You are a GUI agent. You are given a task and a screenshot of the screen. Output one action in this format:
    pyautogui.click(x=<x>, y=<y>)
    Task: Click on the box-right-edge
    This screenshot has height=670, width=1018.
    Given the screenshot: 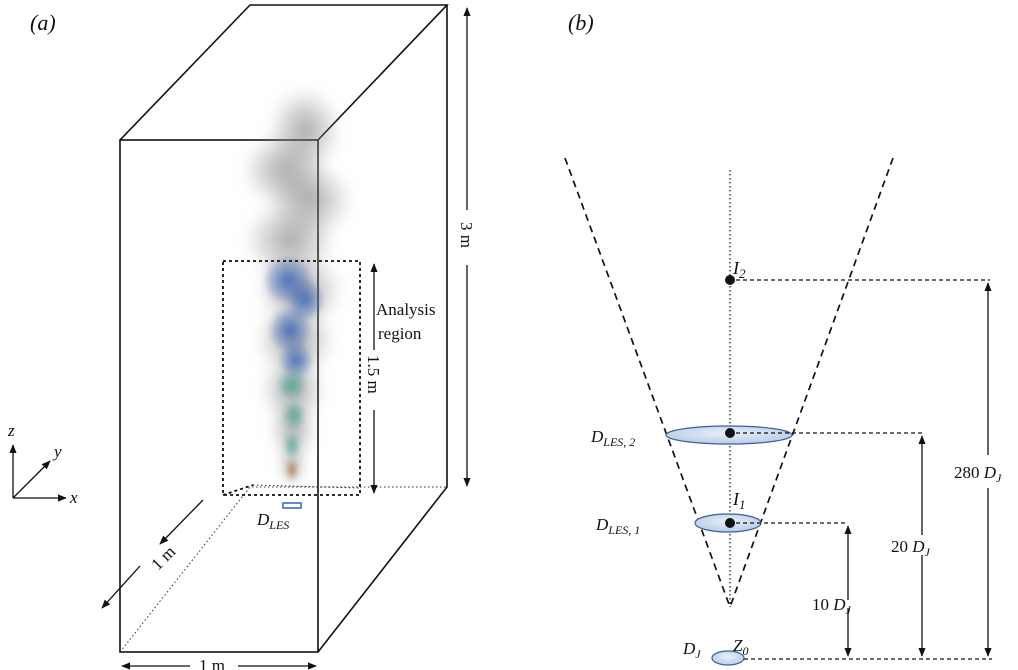 What is the action you would take?
    pyautogui.click(x=382, y=329)
    